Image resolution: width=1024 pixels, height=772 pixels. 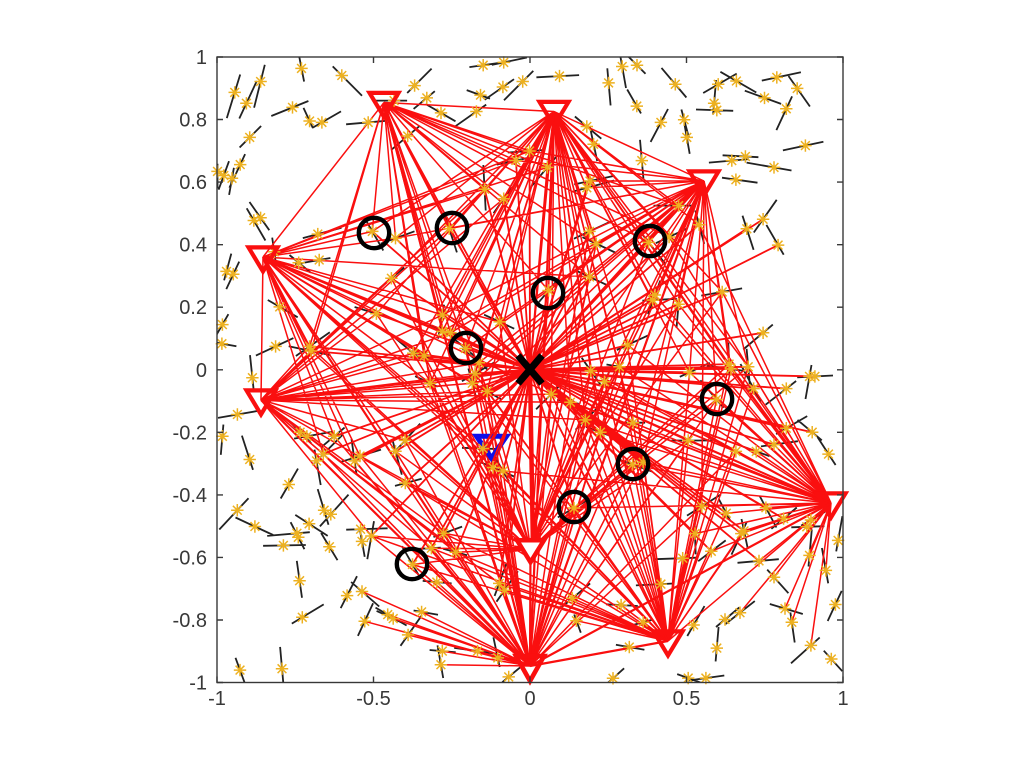 What do you see at coordinates (190, 558) in the screenshot?
I see `svg-text: -0.6` at bounding box center [190, 558].